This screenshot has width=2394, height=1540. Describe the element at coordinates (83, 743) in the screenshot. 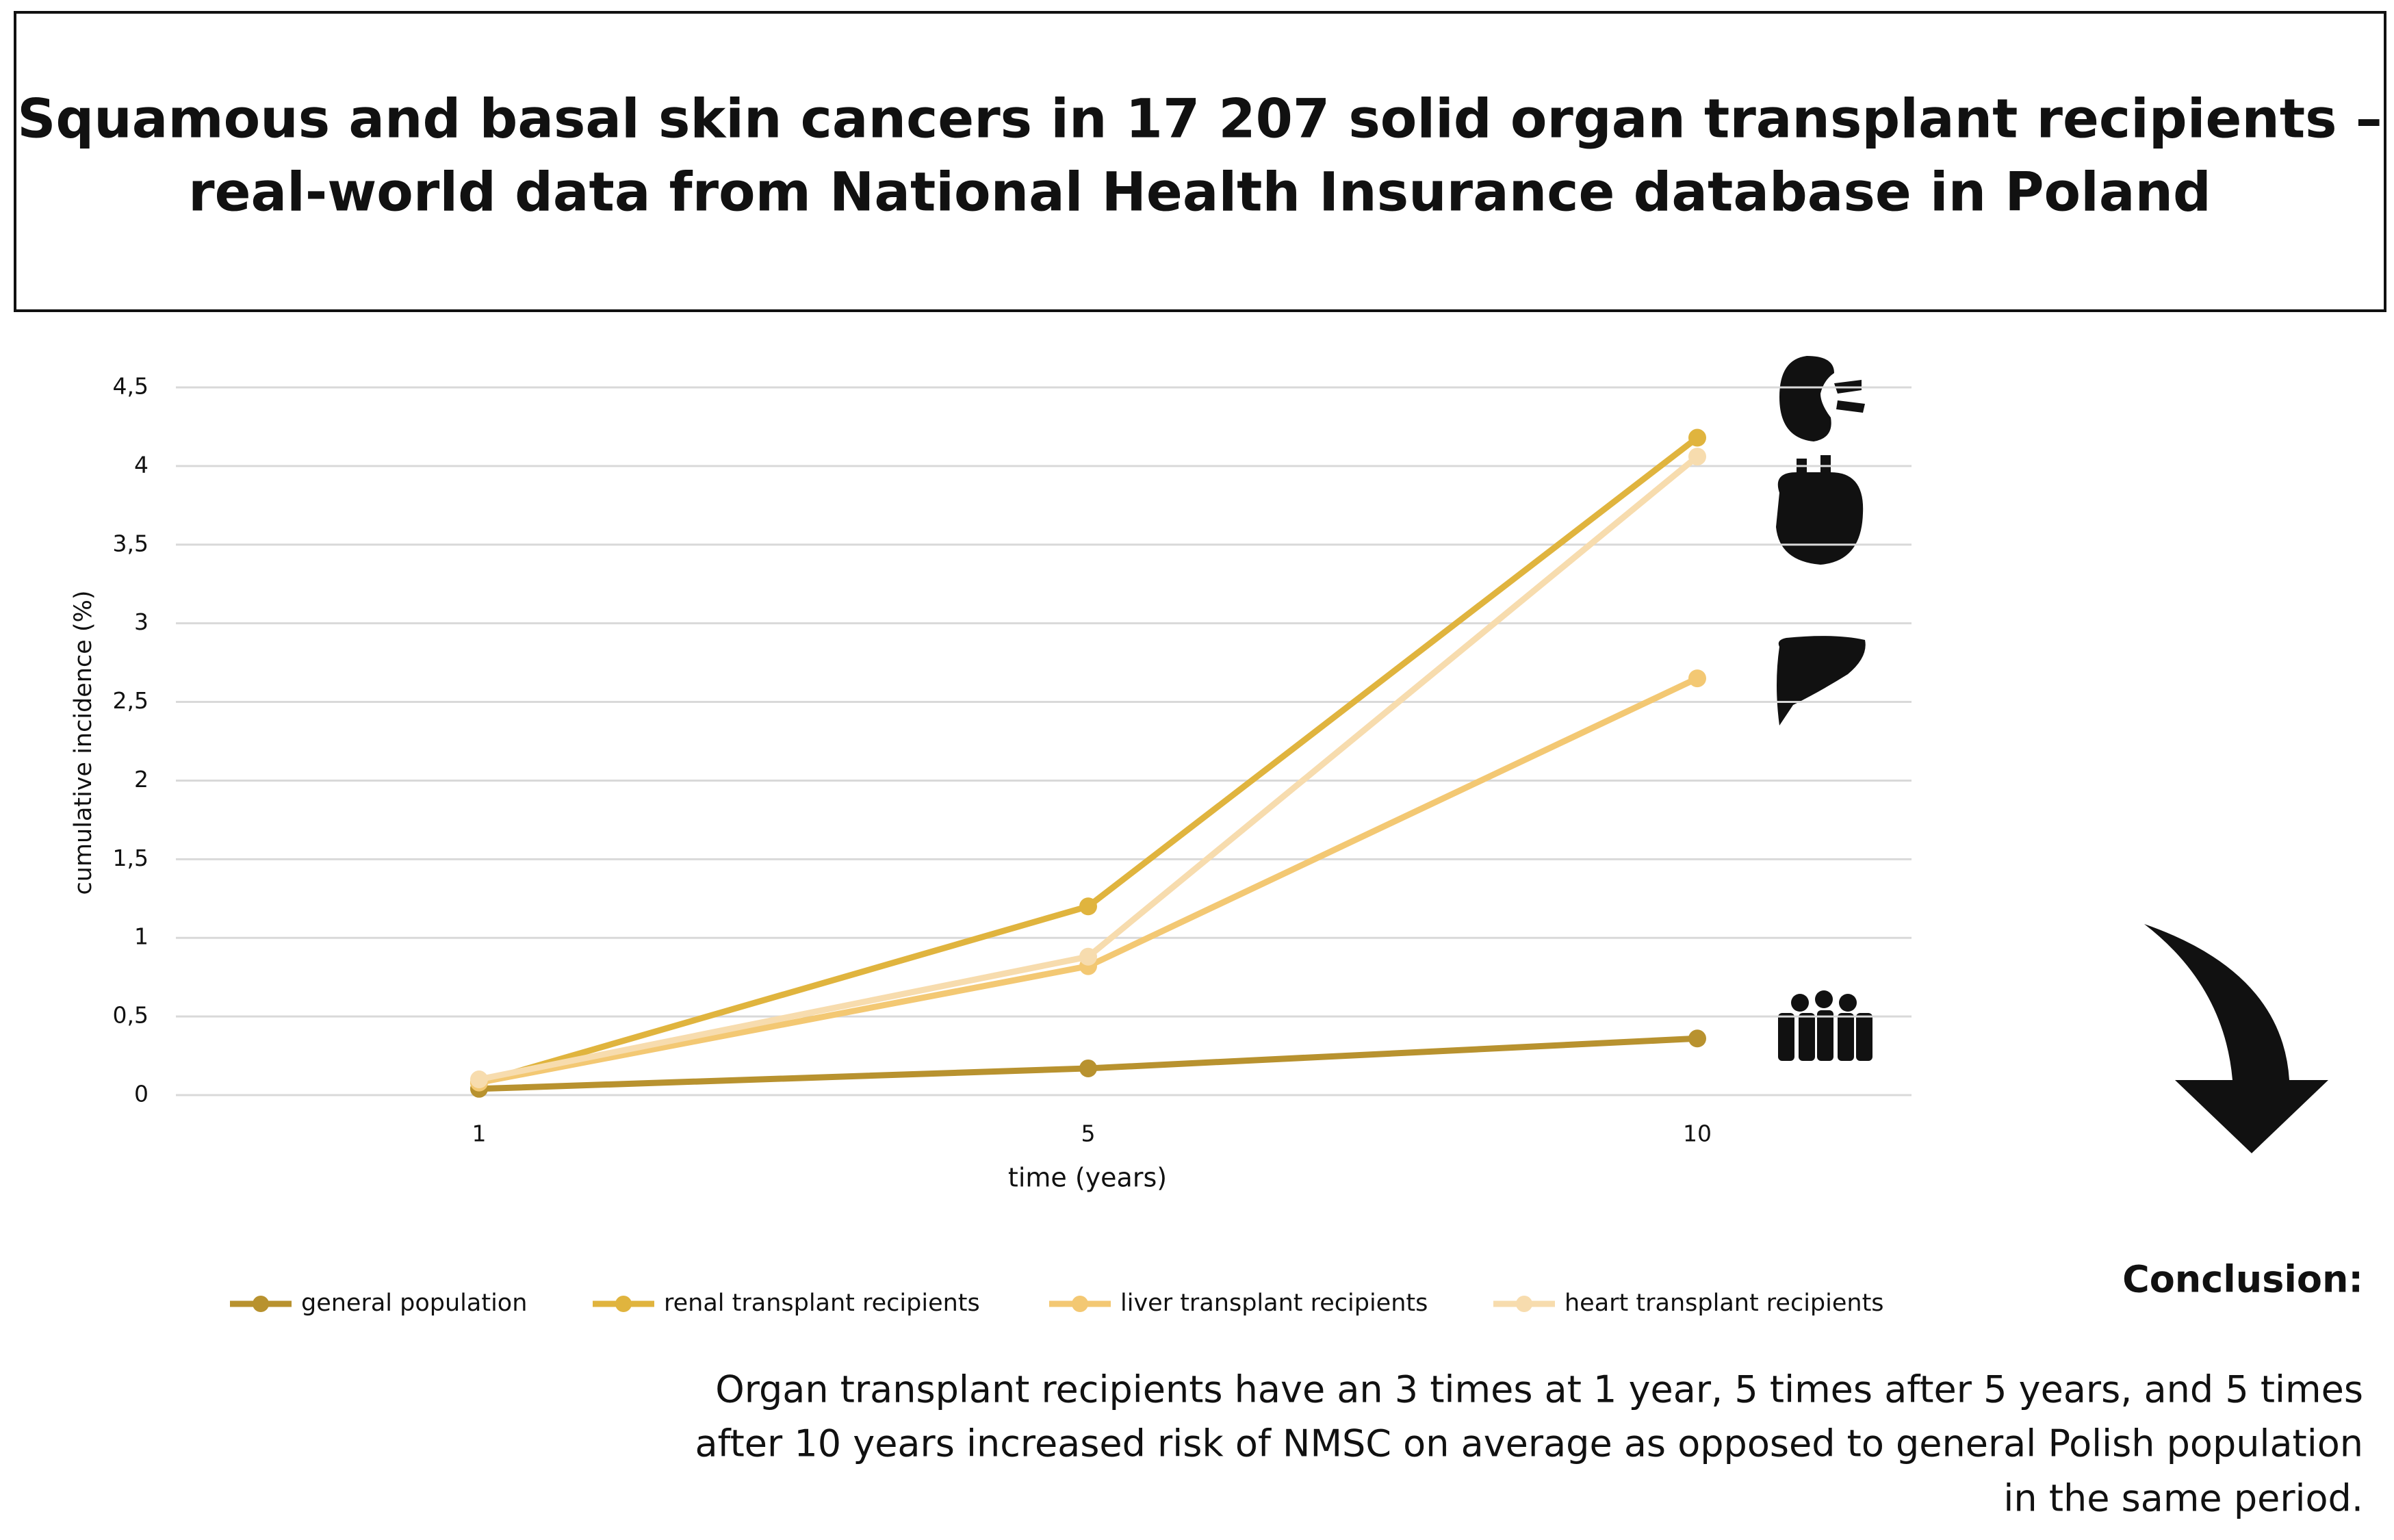

I see `y-axis-label: cumulative incidence (%)` at that location.